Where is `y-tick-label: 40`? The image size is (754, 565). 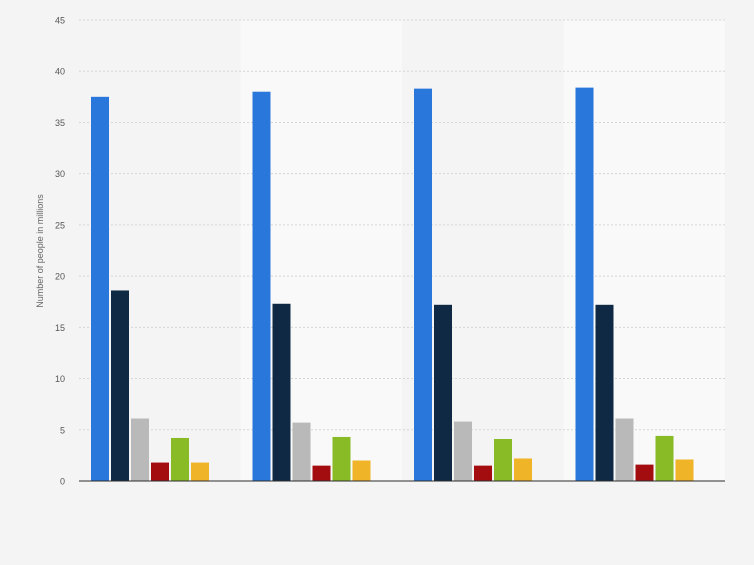
y-tick-label: 40 is located at coordinates (60, 72).